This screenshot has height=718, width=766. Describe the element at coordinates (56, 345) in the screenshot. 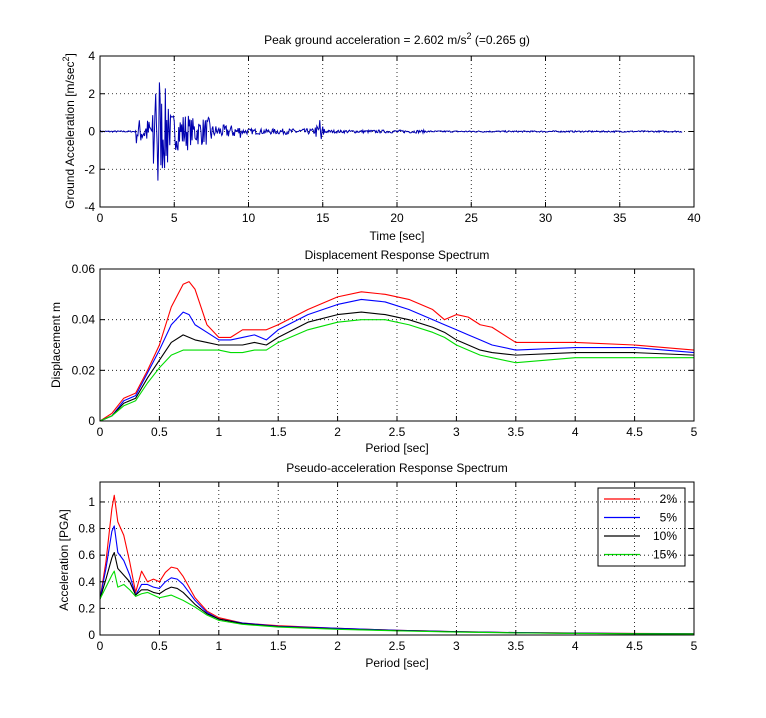

I see `displacement-spectrum-ylabel: Displacement m` at that location.